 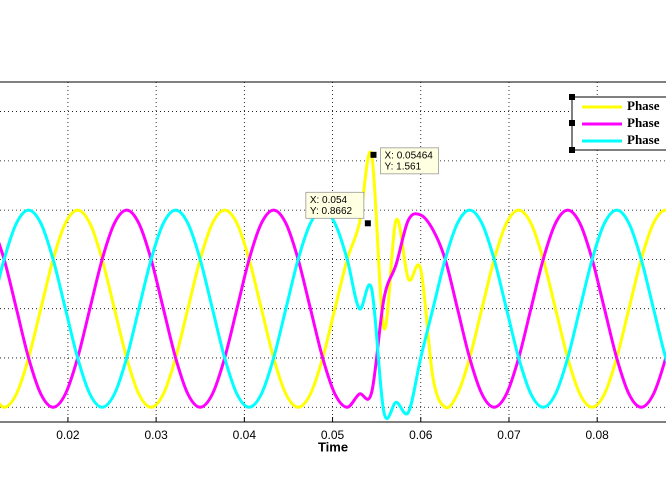 I want to click on x-tick-label: 0.02, so click(x=68, y=435).